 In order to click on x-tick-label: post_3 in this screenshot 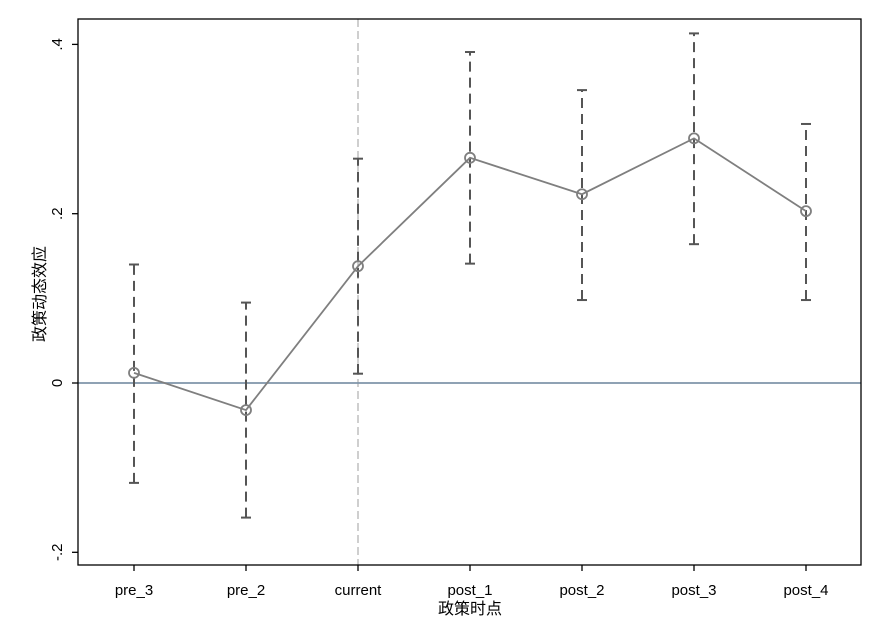, I will do `click(693, 590)`.